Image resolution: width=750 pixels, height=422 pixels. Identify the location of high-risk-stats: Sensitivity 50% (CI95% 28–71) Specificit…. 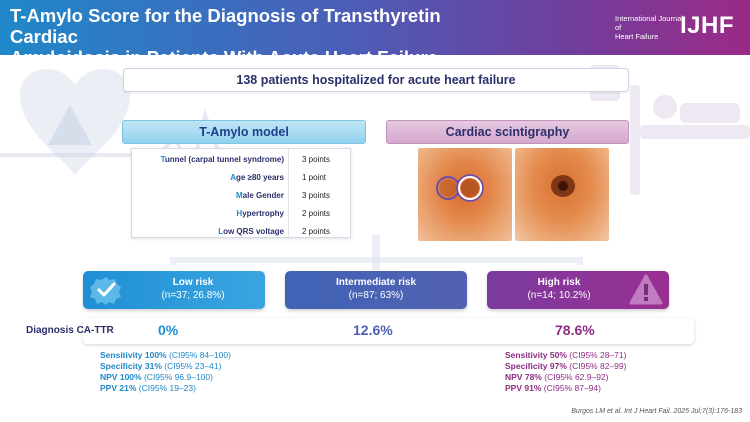
(565, 372).